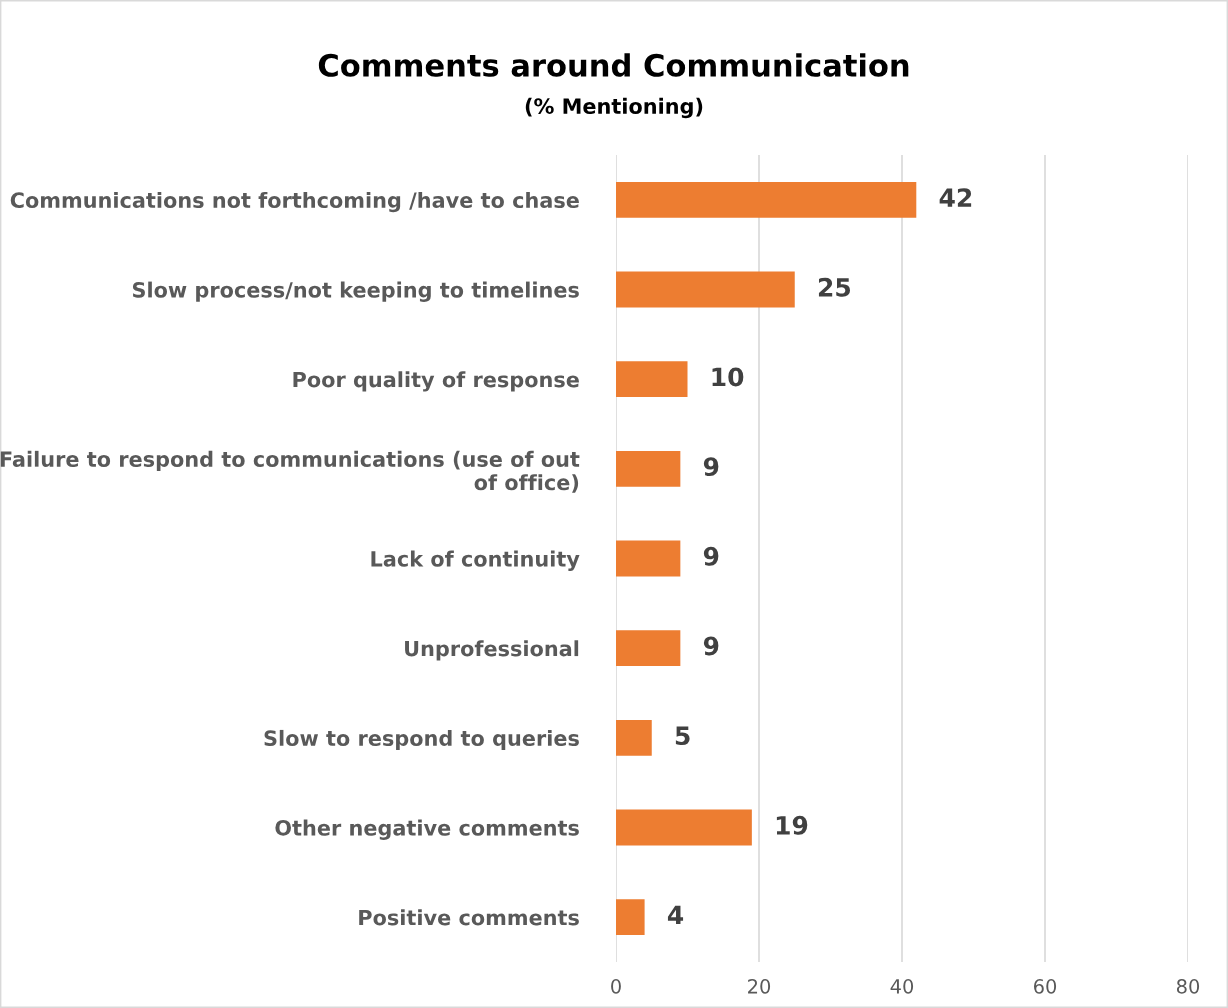 This screenshot has width=1228, height=1008. I want to click on y-tick-label: Poor quality of response, so click(436, 381).